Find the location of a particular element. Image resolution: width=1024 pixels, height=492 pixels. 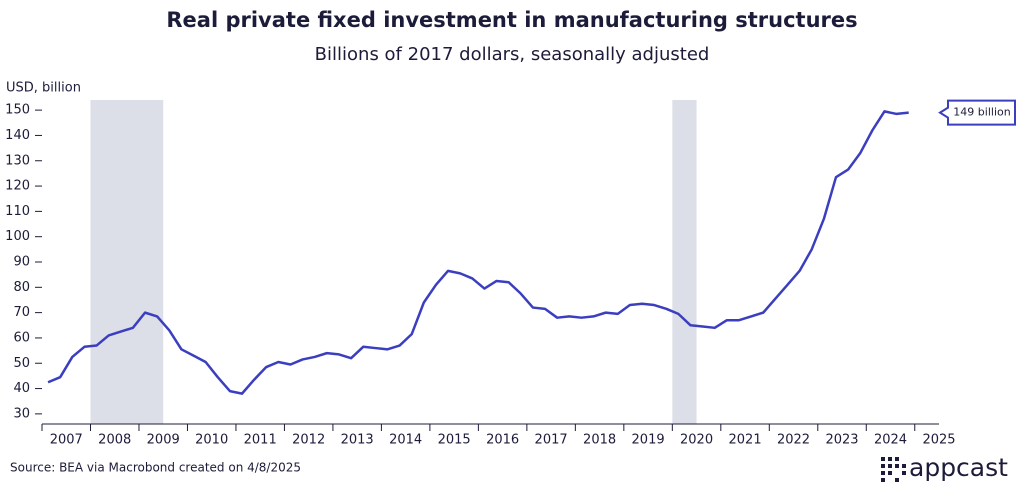

callout-box is located at coordinates (977, 112).